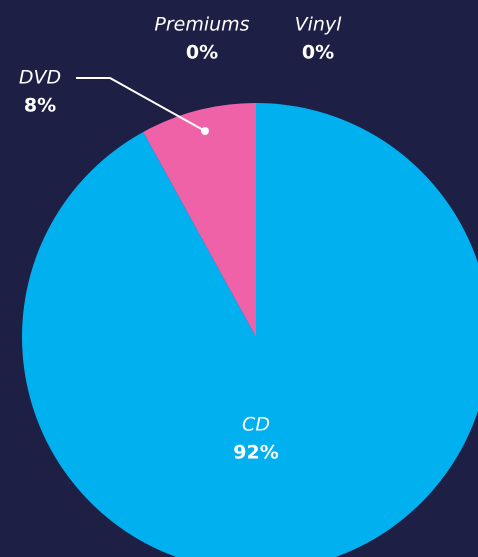  What do you see at coordinates (199, 220) in the screenshot?
I see `pie-slice` at bounding box center [199, 220].